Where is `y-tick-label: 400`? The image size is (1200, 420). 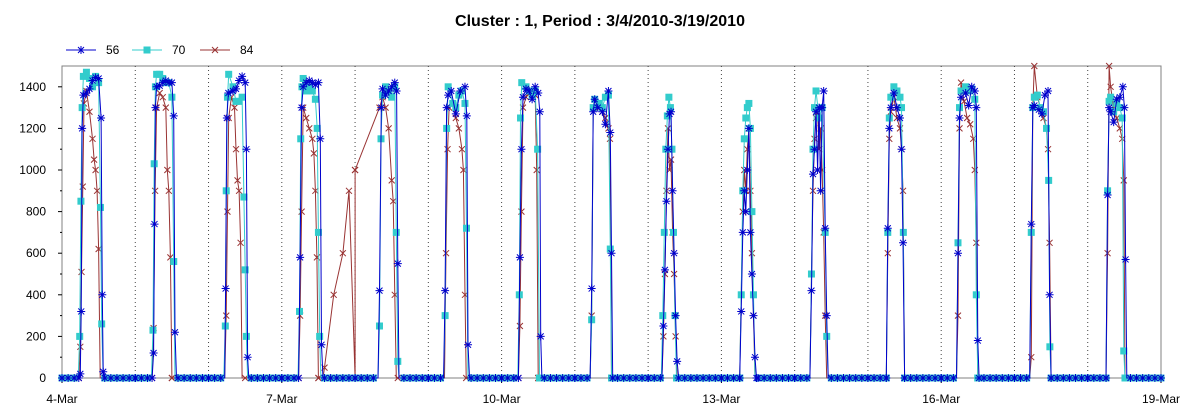 y-tick-label: 400 is located at coordinates (36, 295).